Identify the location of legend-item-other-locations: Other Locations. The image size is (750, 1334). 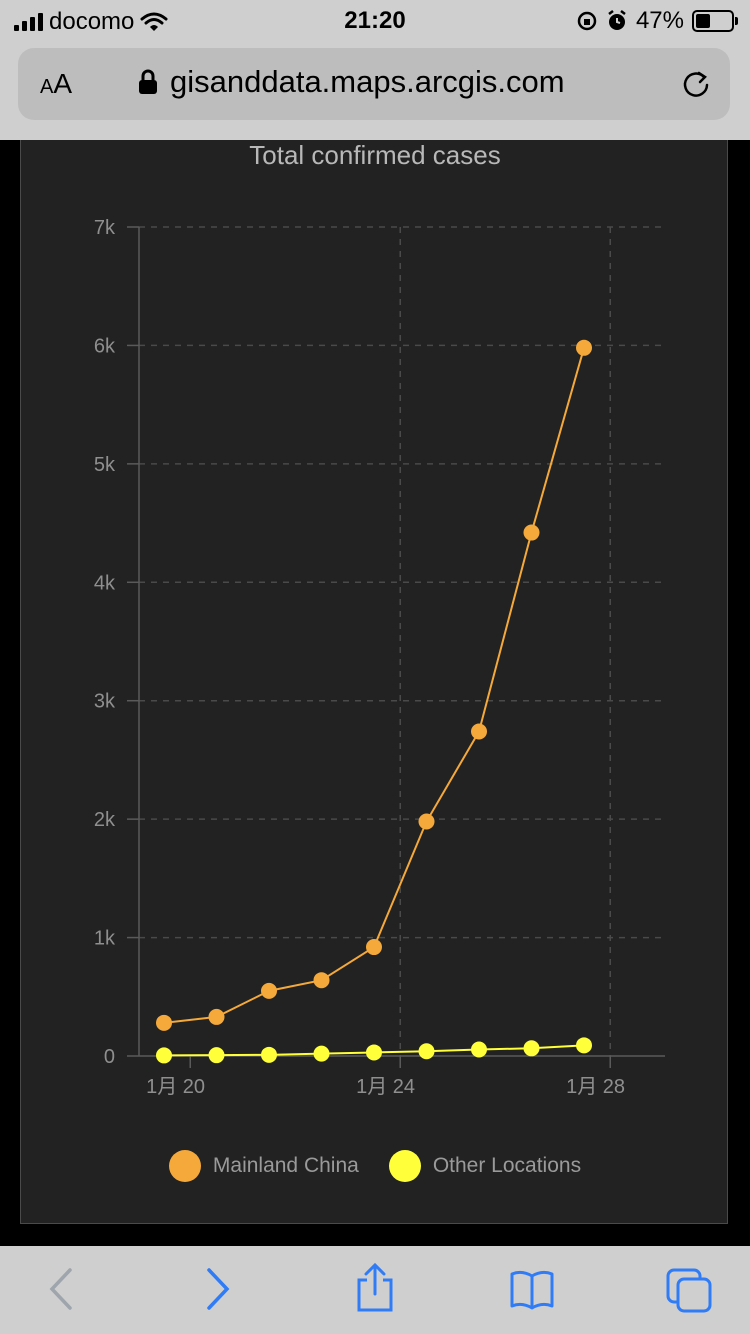
(485, 1166).